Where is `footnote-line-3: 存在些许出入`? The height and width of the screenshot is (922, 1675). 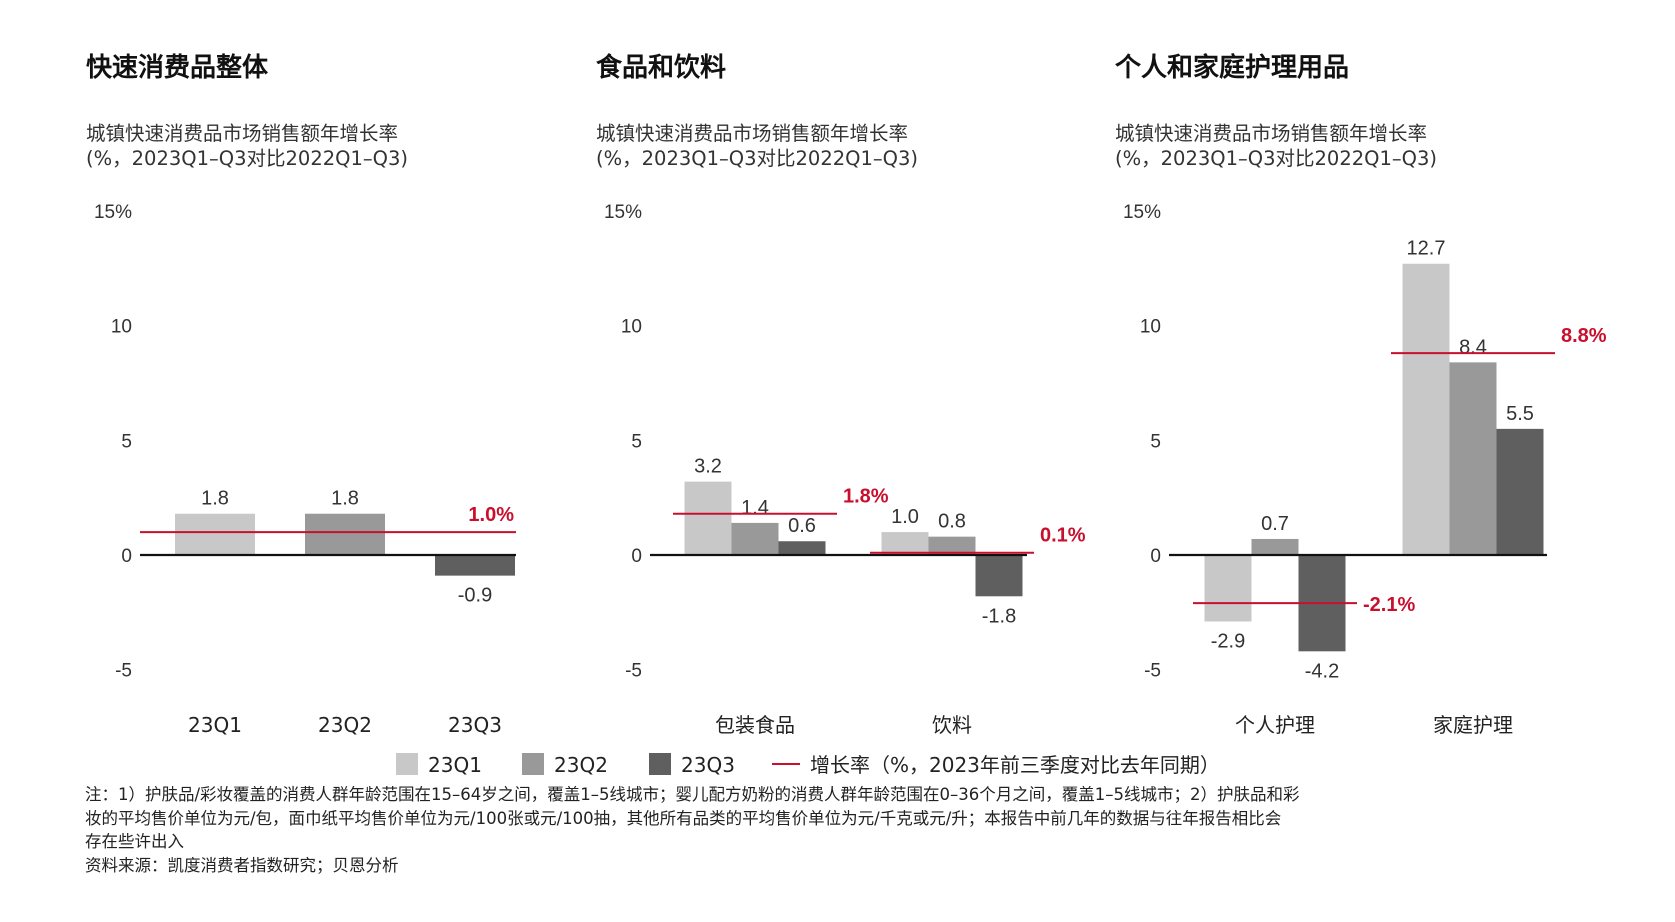
footnote-line-3: 存在些许出入 is located at coordinates (134, 841).